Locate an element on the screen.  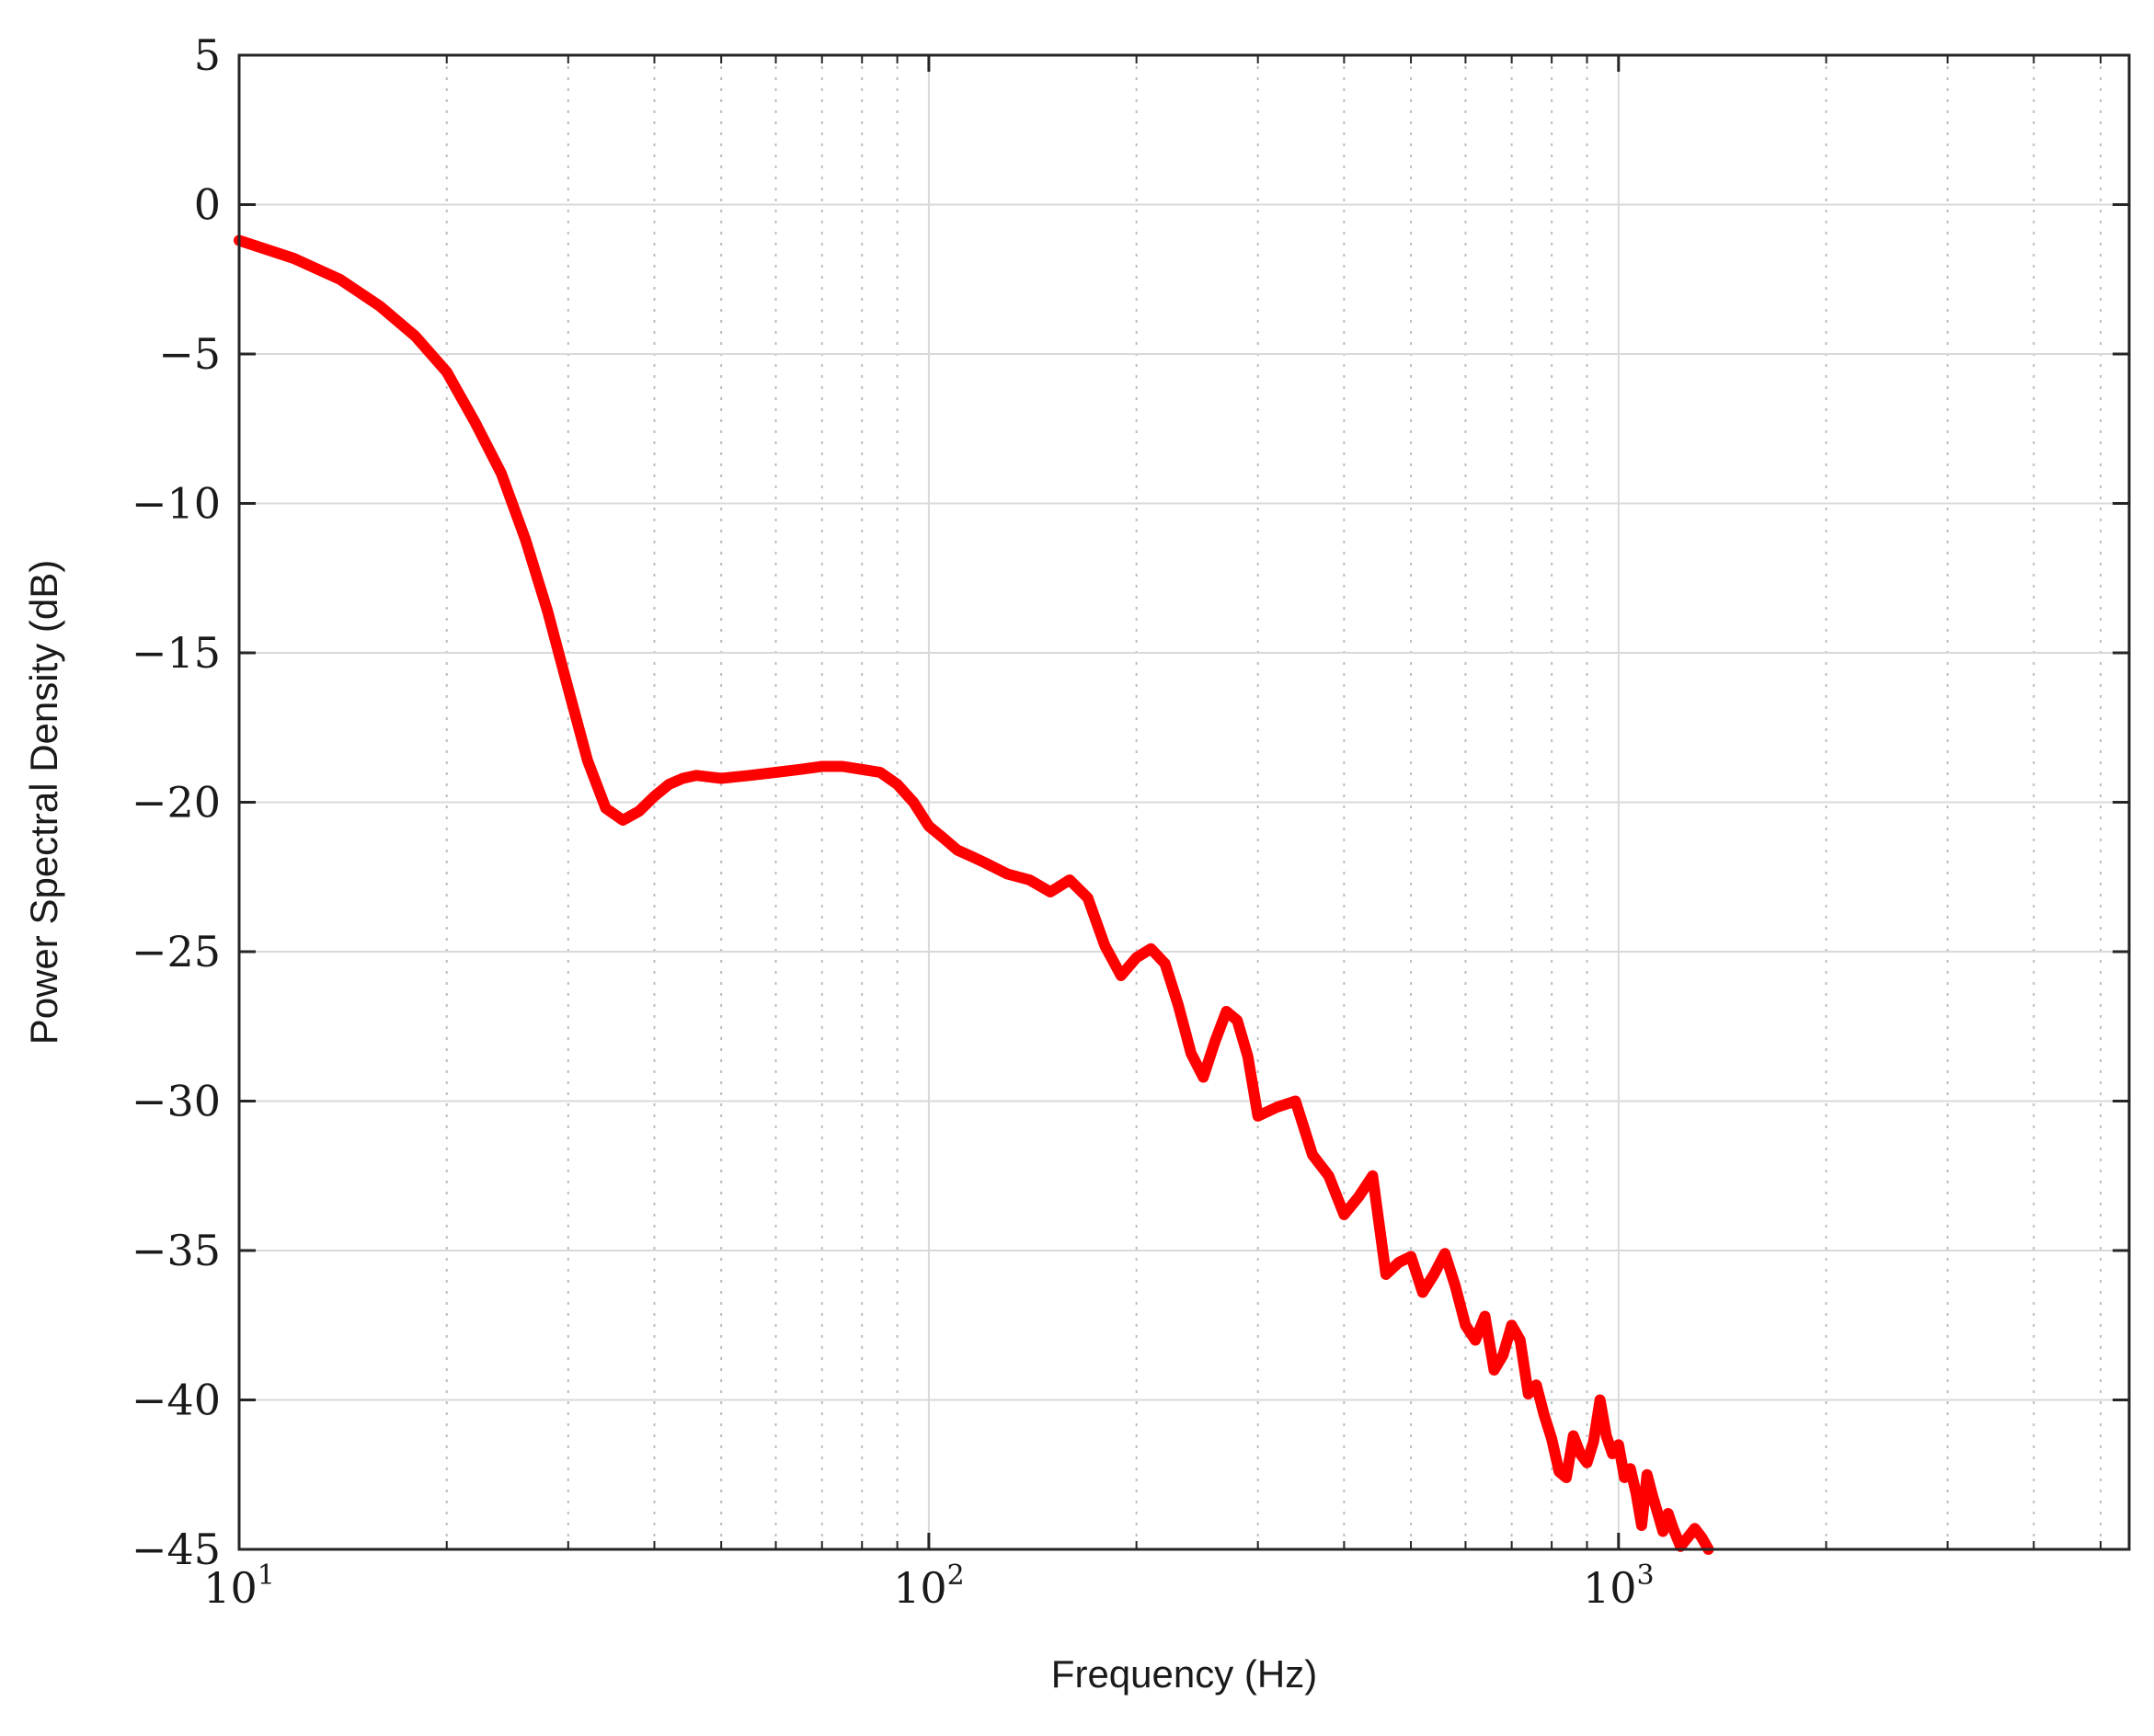
x-tick-label: 10³ is located at coordinates (1619, 1586).